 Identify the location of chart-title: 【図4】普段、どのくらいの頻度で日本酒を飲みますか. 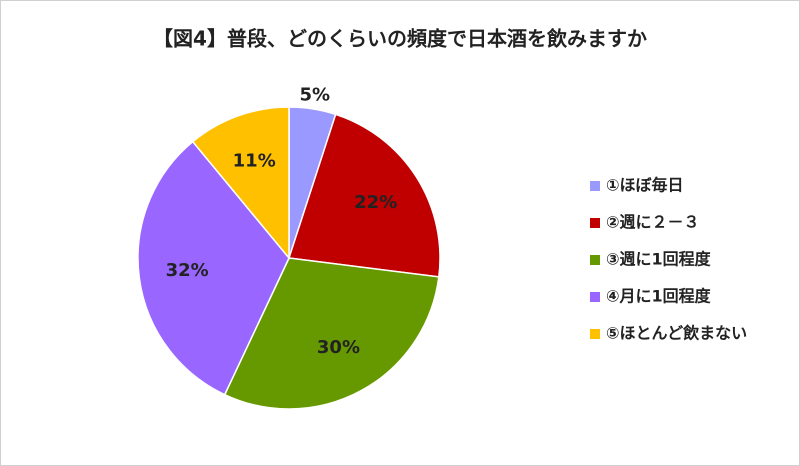
(400, 39).